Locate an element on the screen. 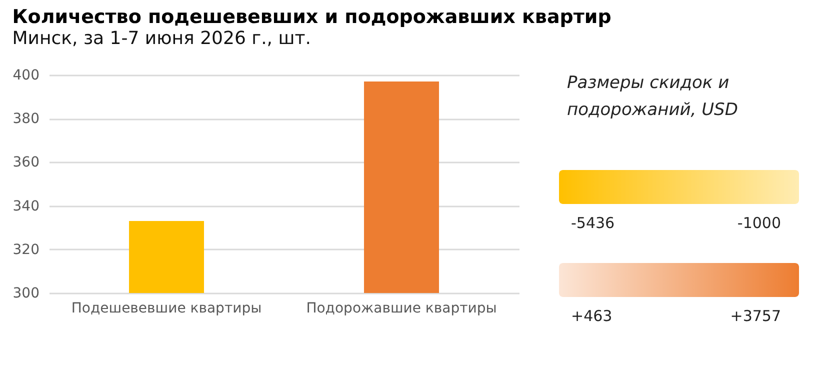  text: +3757 is located at coordinates (755, 316).